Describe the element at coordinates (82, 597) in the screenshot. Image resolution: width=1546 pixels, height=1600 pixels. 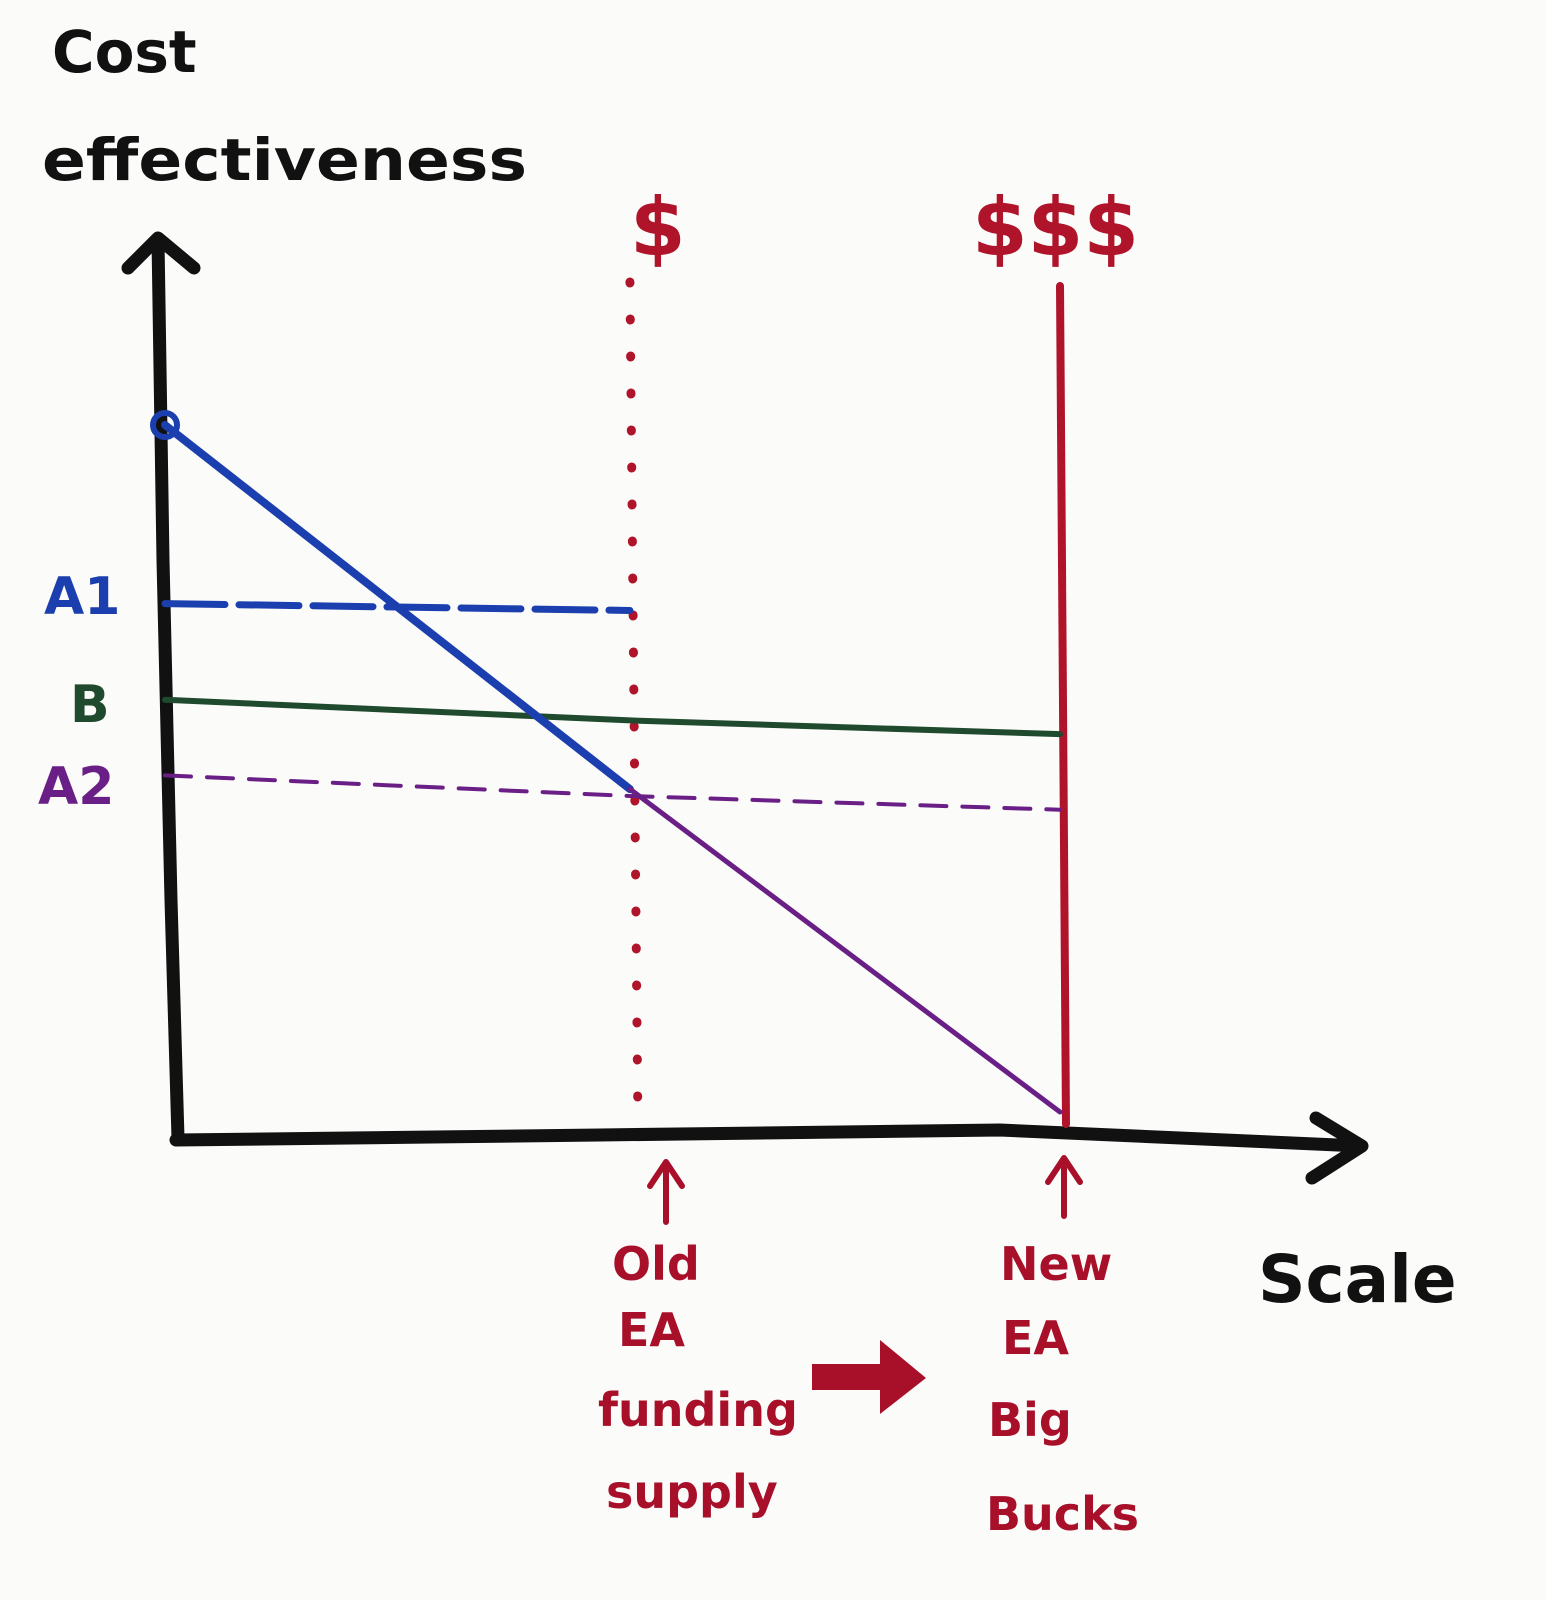
I see `series-label-a1: A1` at that location.